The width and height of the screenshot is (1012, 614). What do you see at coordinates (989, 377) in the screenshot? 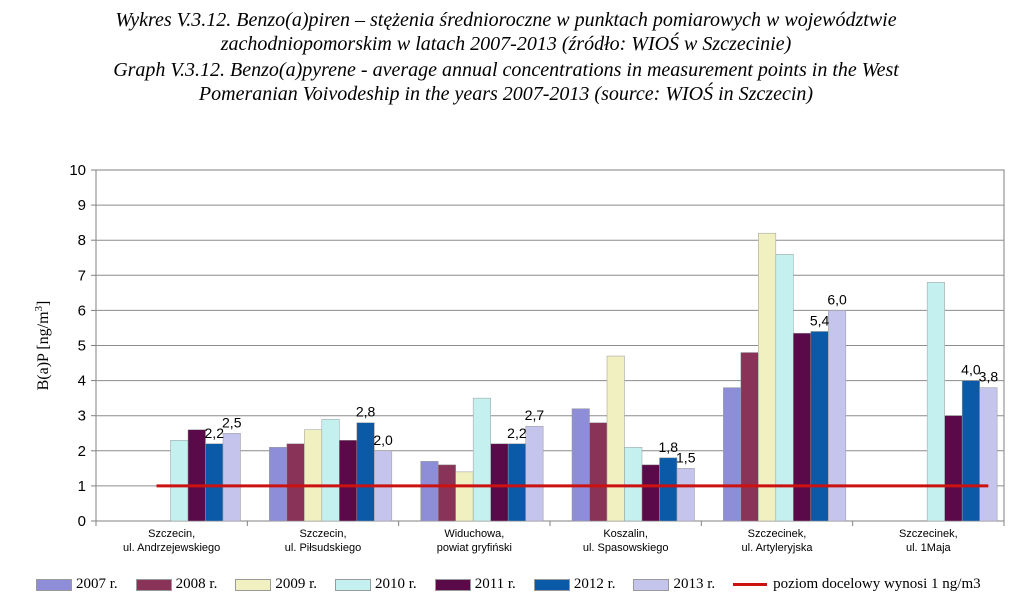
I see `data-label: 3,8` at bounding box center [989, 377].